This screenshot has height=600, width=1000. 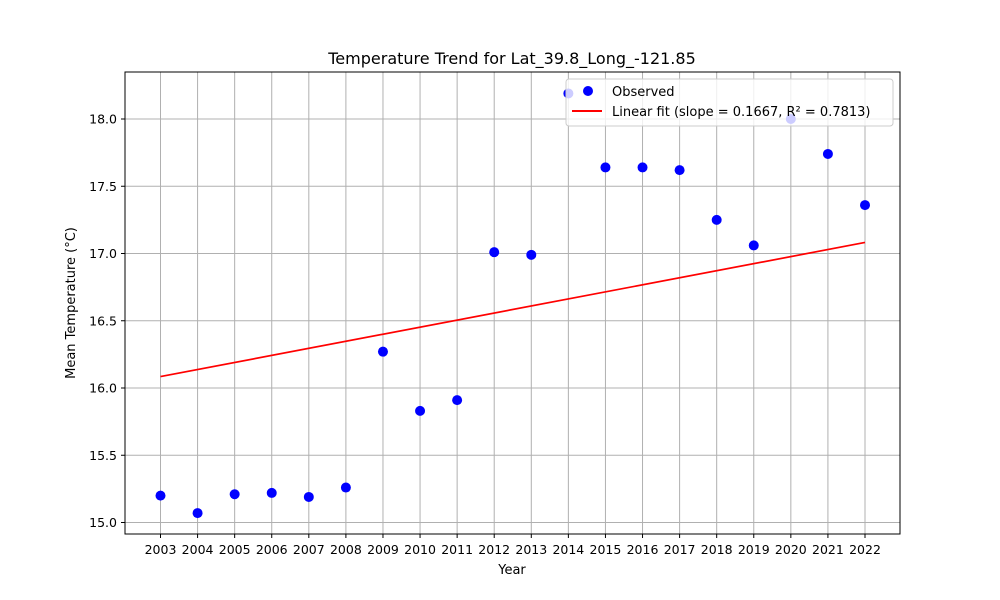 What do you see at coordinates (680, 549) in the screenshot?
I see `x-tick-label: 2017` at bounding box center [680, 549].